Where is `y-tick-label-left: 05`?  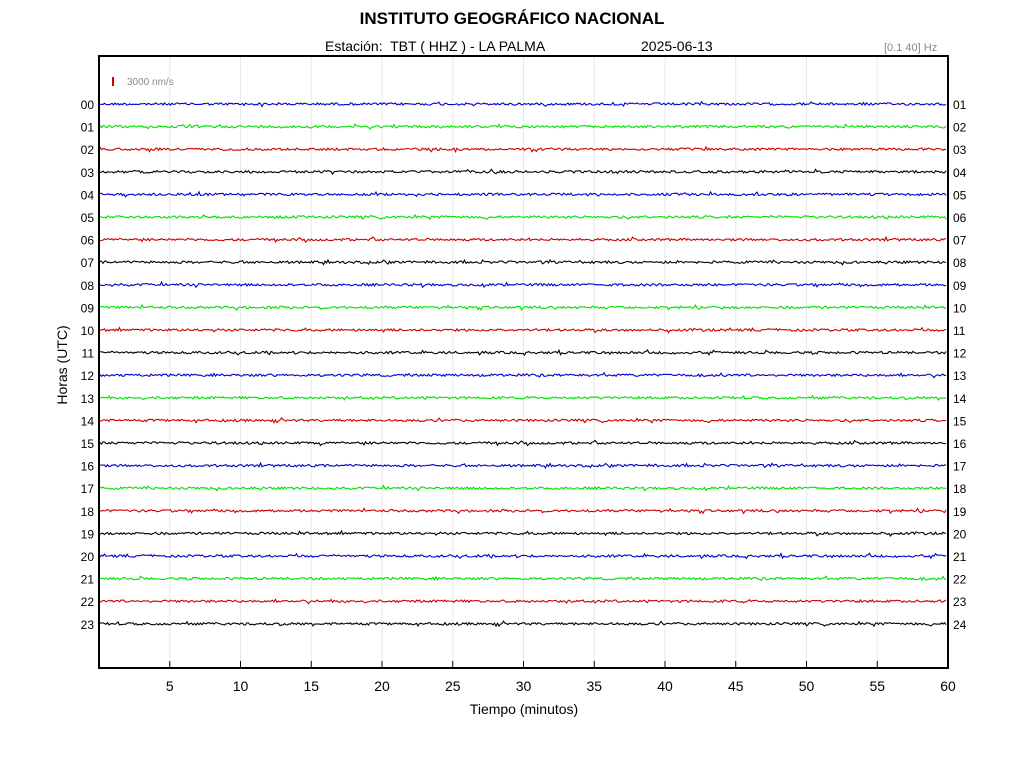 y-tick-label-left: 05 is located at coordinates (88, 218).